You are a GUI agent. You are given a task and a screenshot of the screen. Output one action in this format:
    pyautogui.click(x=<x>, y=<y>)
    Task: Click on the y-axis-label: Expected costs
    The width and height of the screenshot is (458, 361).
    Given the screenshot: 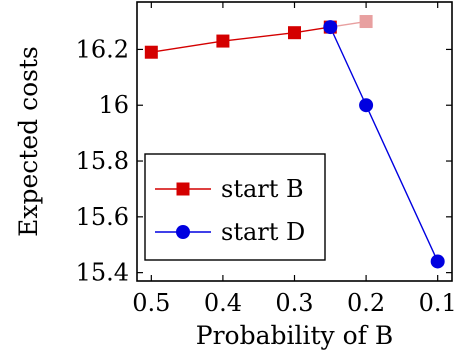 What is the action you would take?
    pyautogui.click(x=28, y=141)
    